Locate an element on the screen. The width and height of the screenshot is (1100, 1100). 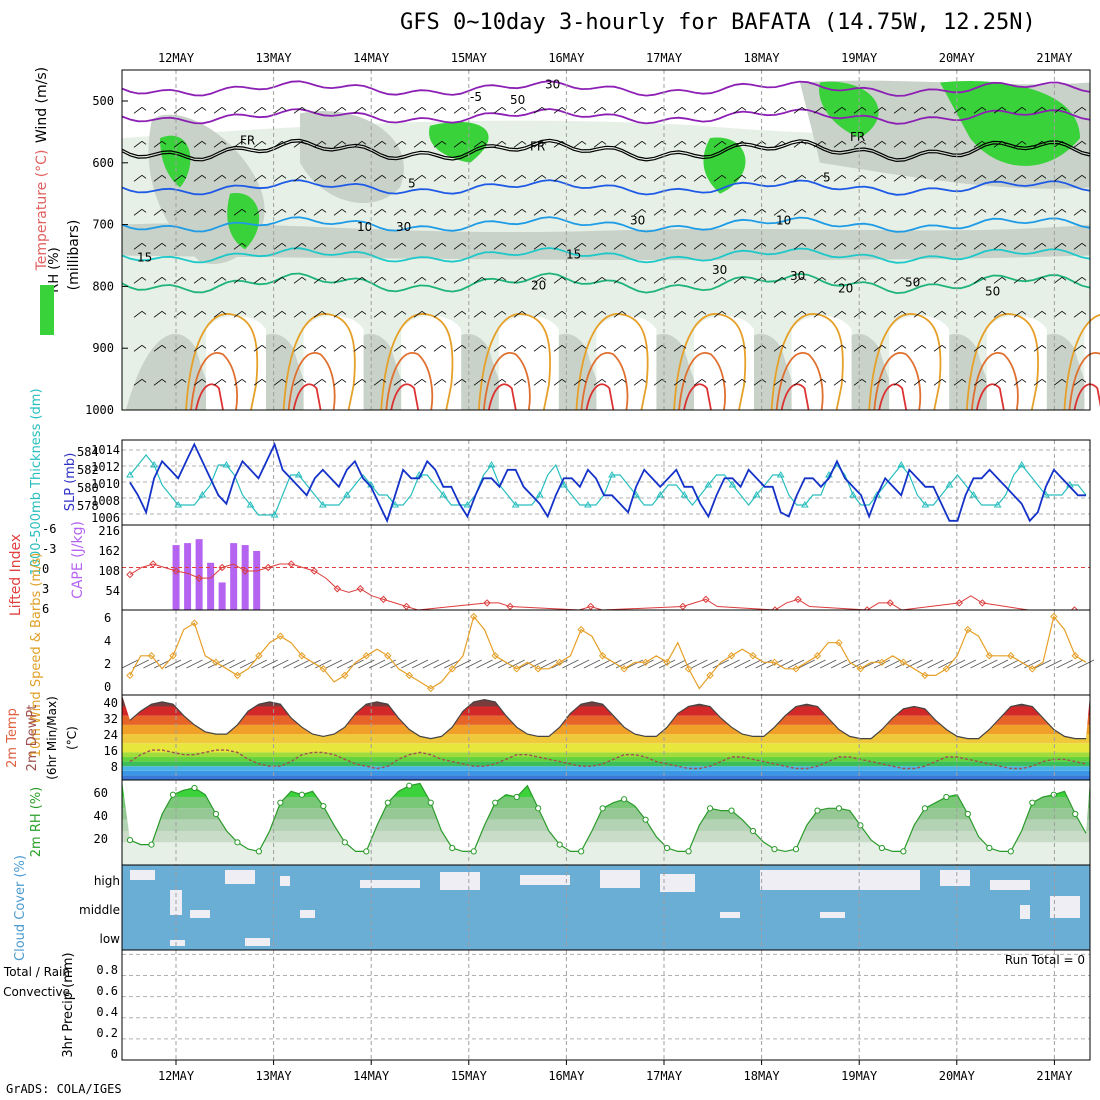
rh-axis-label: RH (%) is located at coordinates (54, 269).